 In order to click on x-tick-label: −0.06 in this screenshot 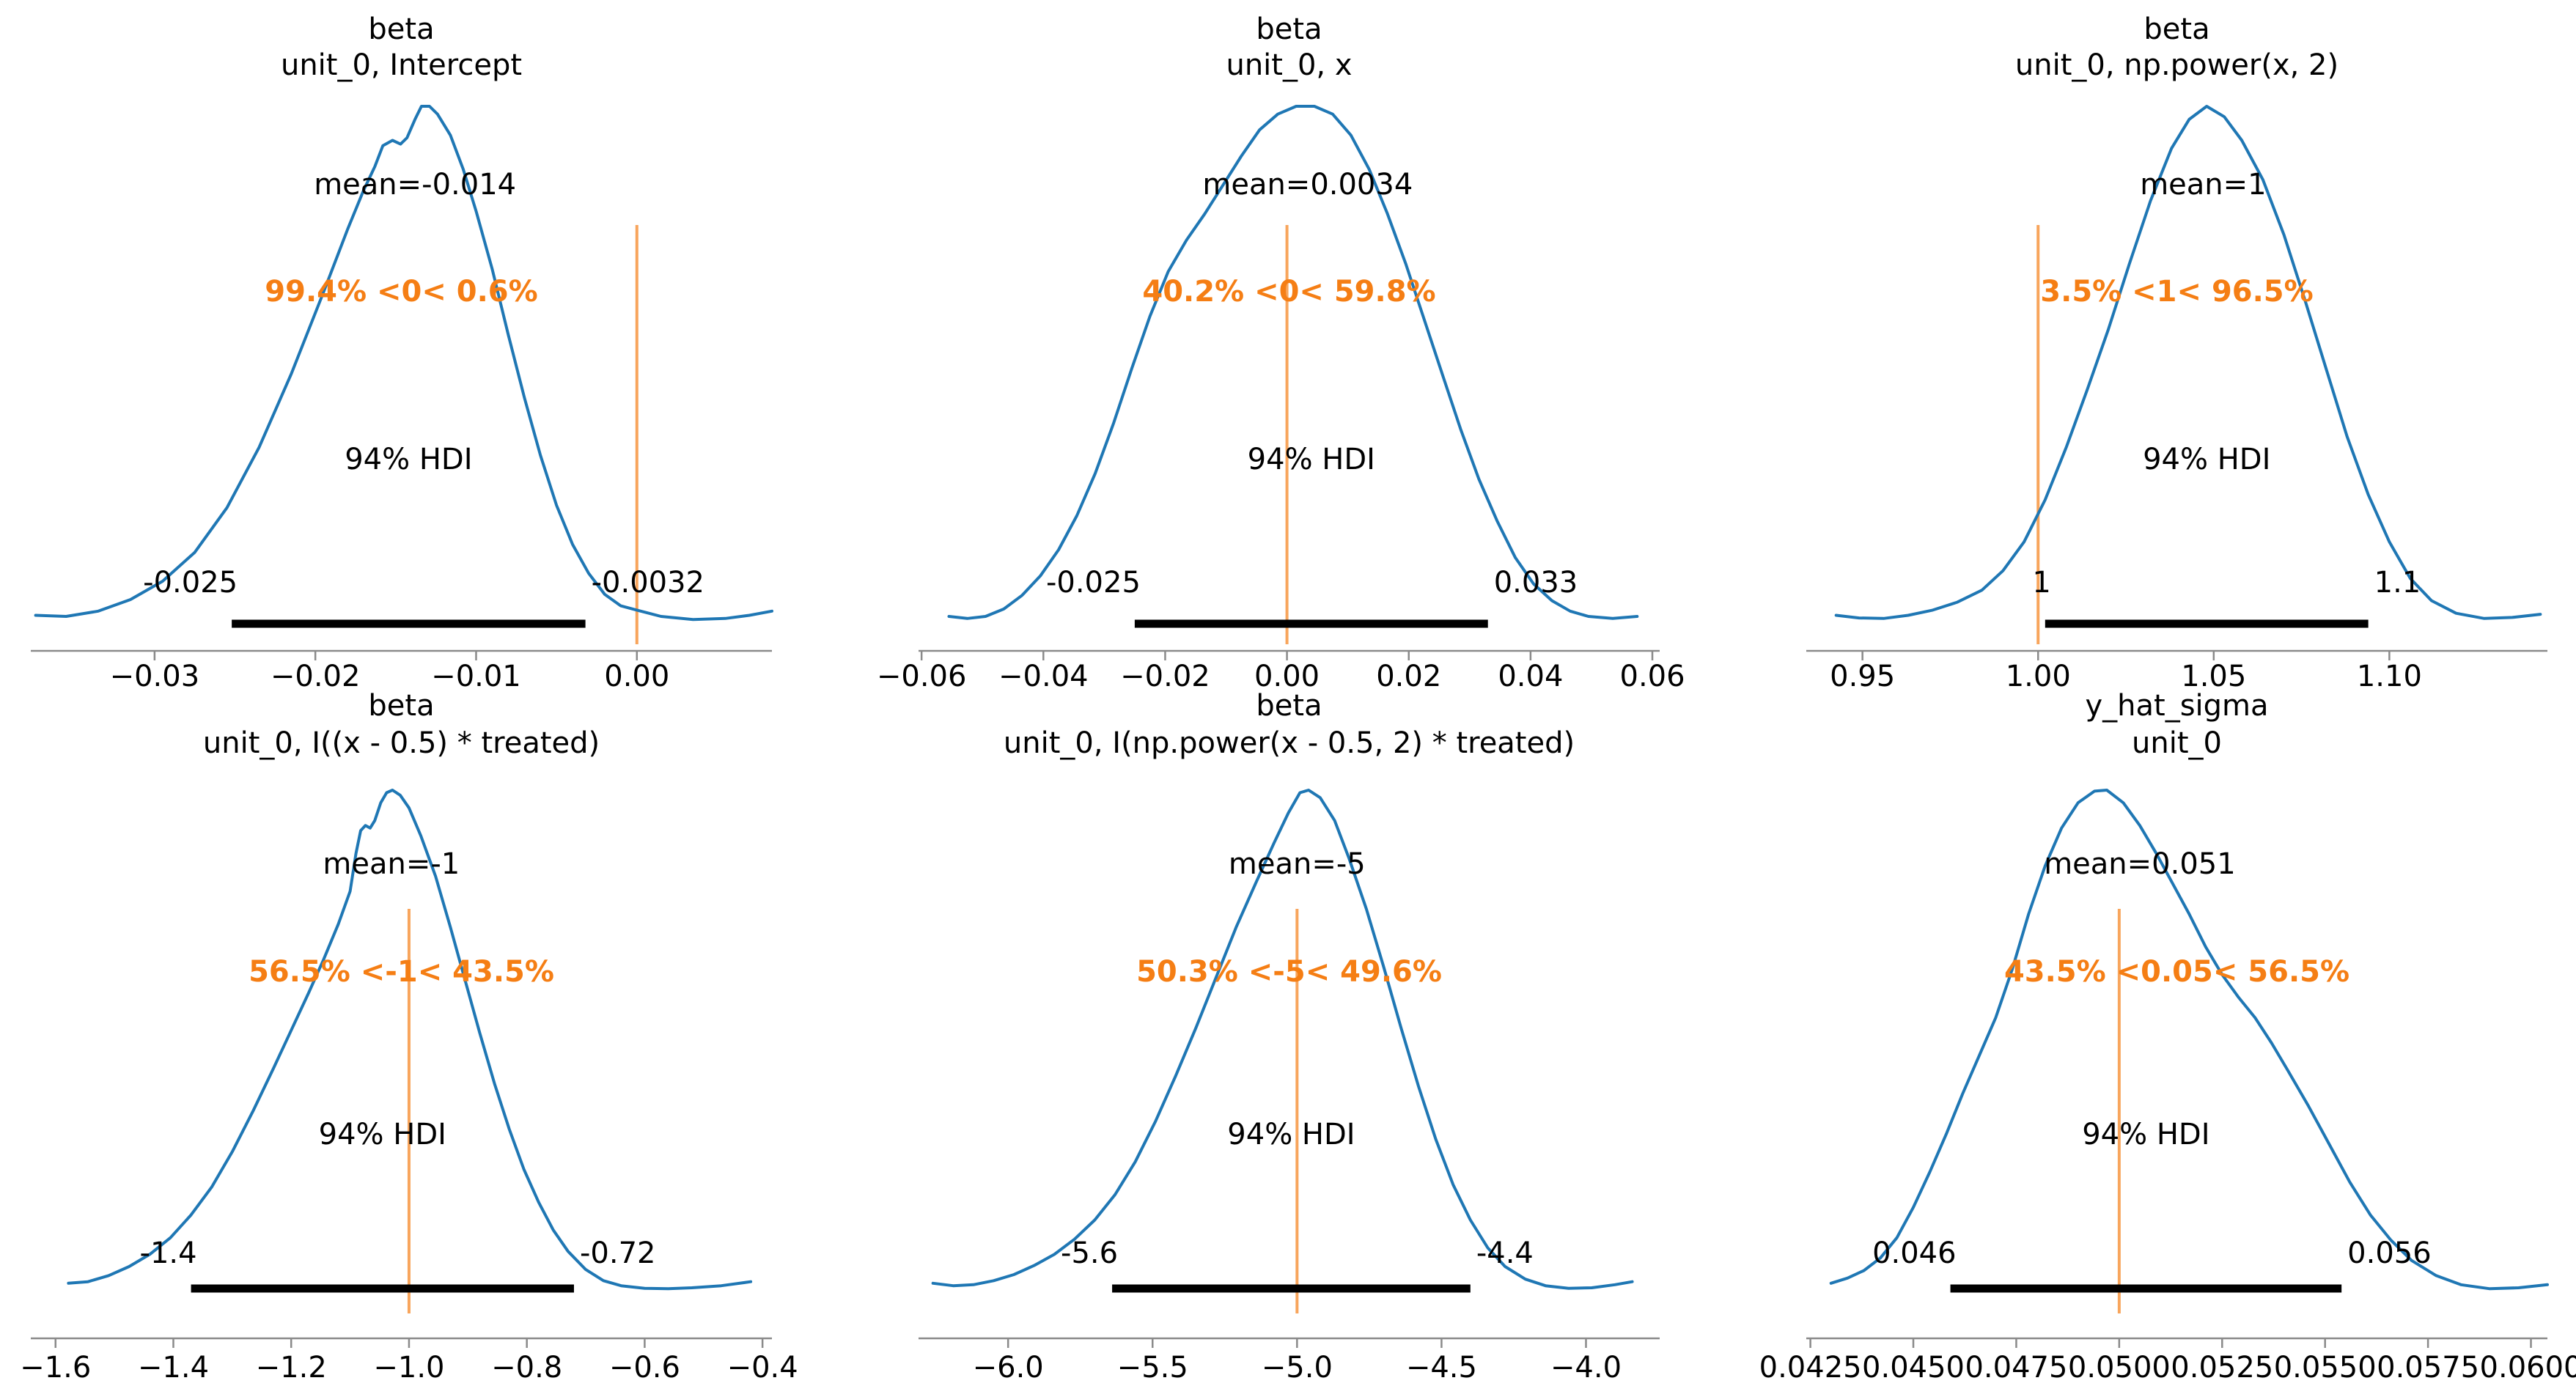, I will do `click(921, 676)`.